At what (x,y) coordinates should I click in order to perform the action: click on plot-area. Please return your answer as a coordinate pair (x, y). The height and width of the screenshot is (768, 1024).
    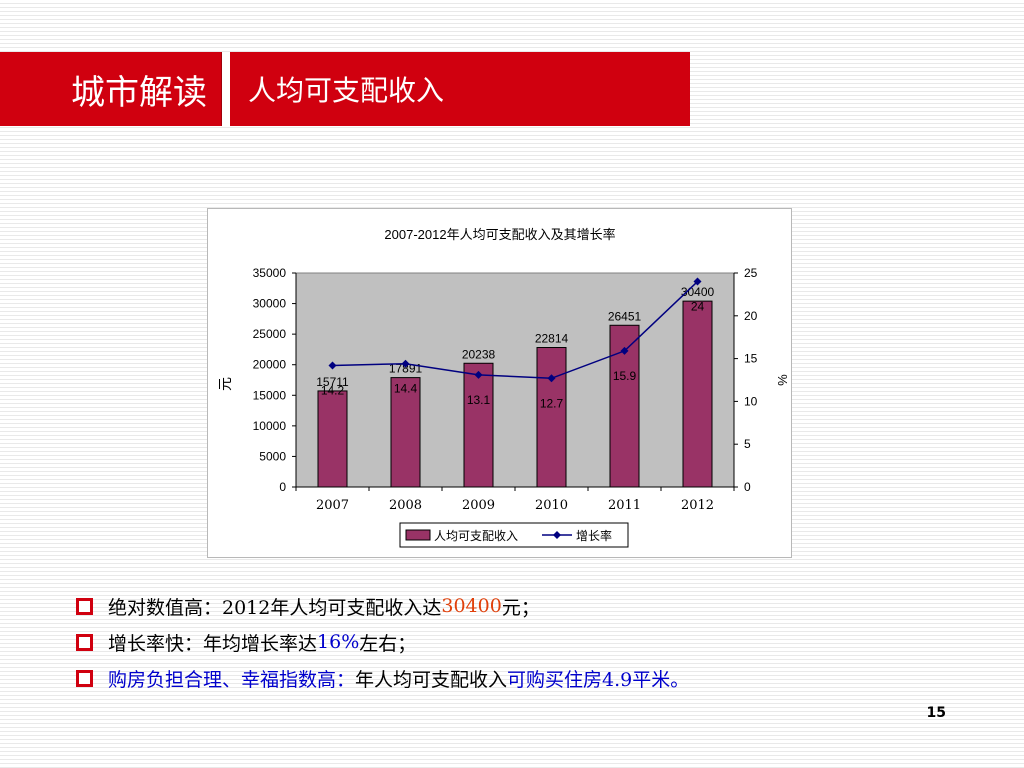
    Looking at the image, I should click on (515, 380).